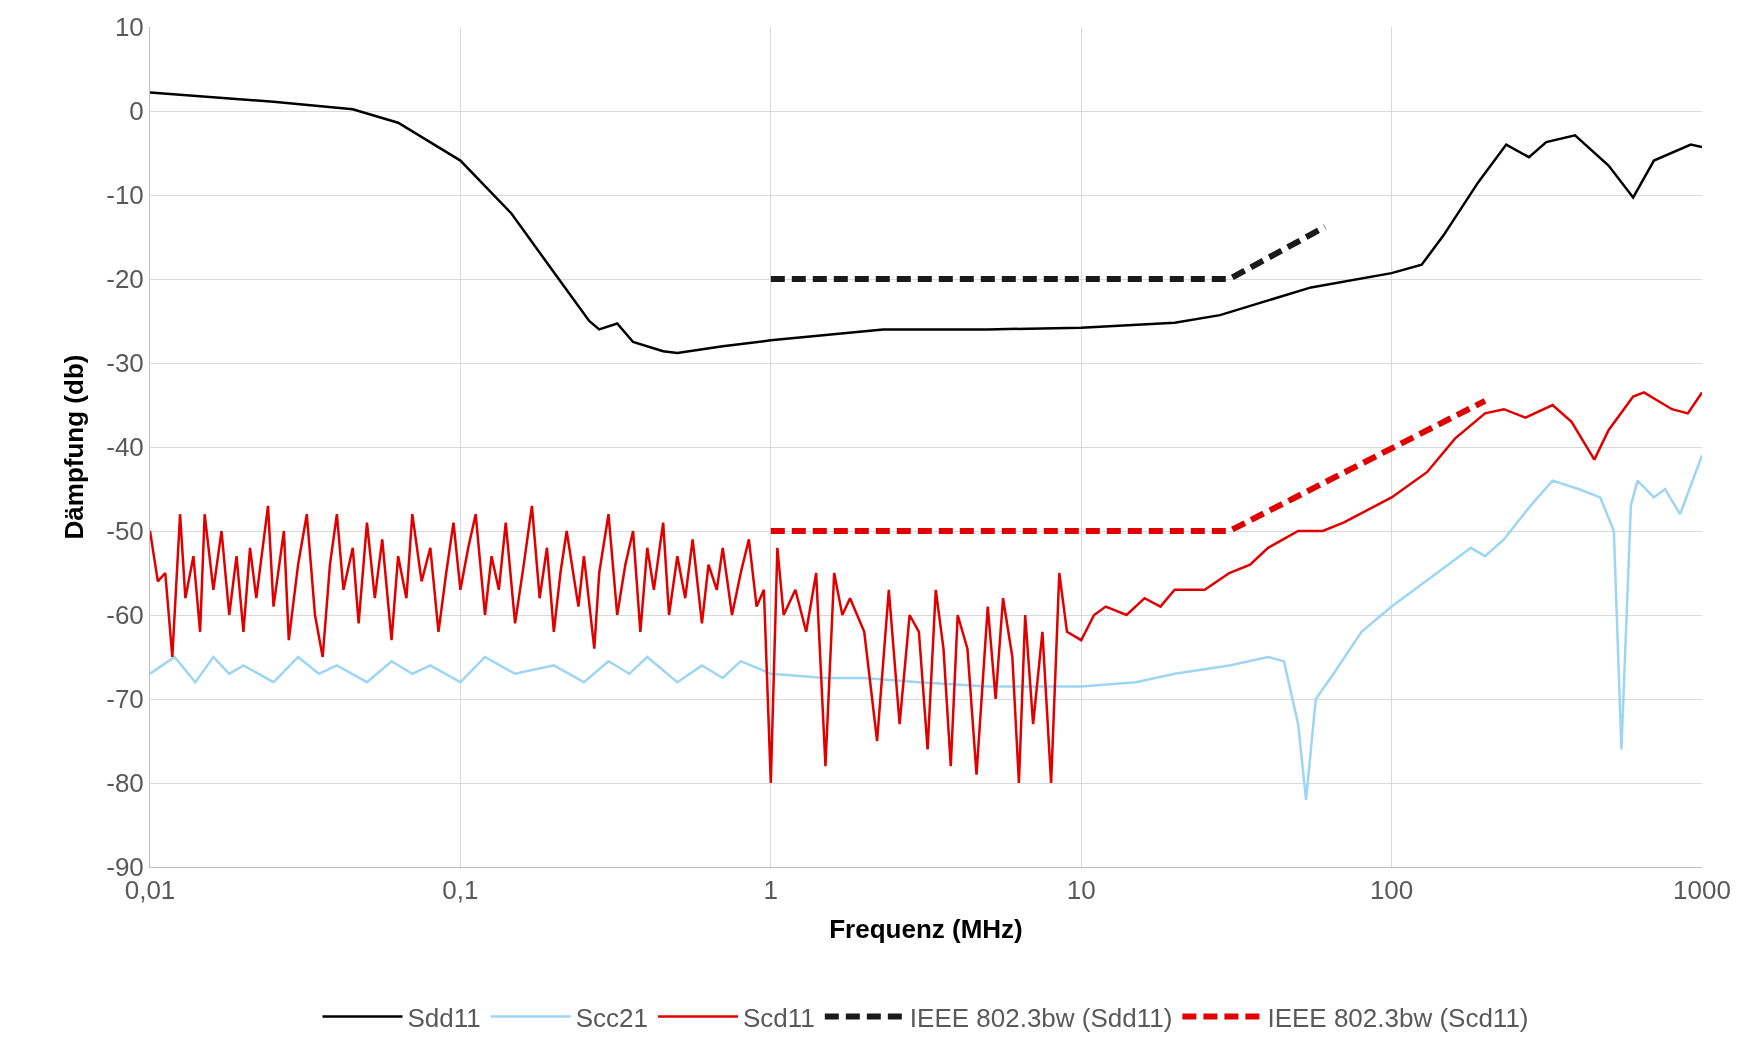 This screenshot has height=1052, width=1752. What do you see at coordinates (125, 279) in the screenshot?
I see `y-tick-label: -20` at bounding box center [125, 279].